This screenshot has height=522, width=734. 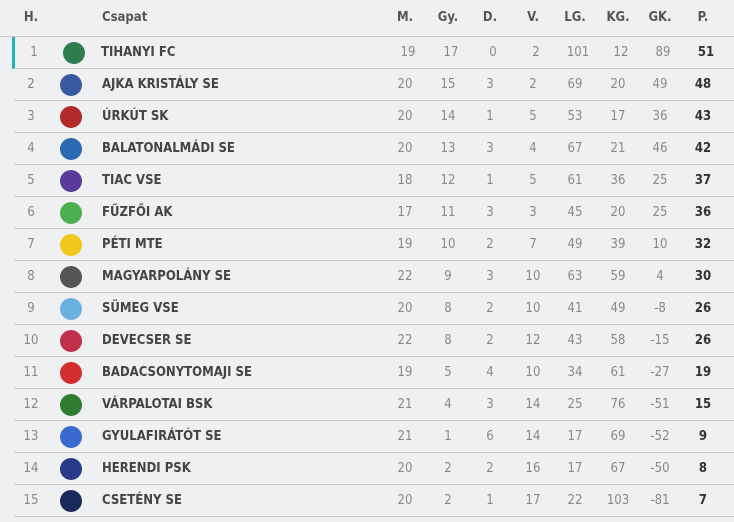 What do you see at coordinates (31, 244) in the screenshot?
I see `rank: 7` at bounding box center [31, 244].